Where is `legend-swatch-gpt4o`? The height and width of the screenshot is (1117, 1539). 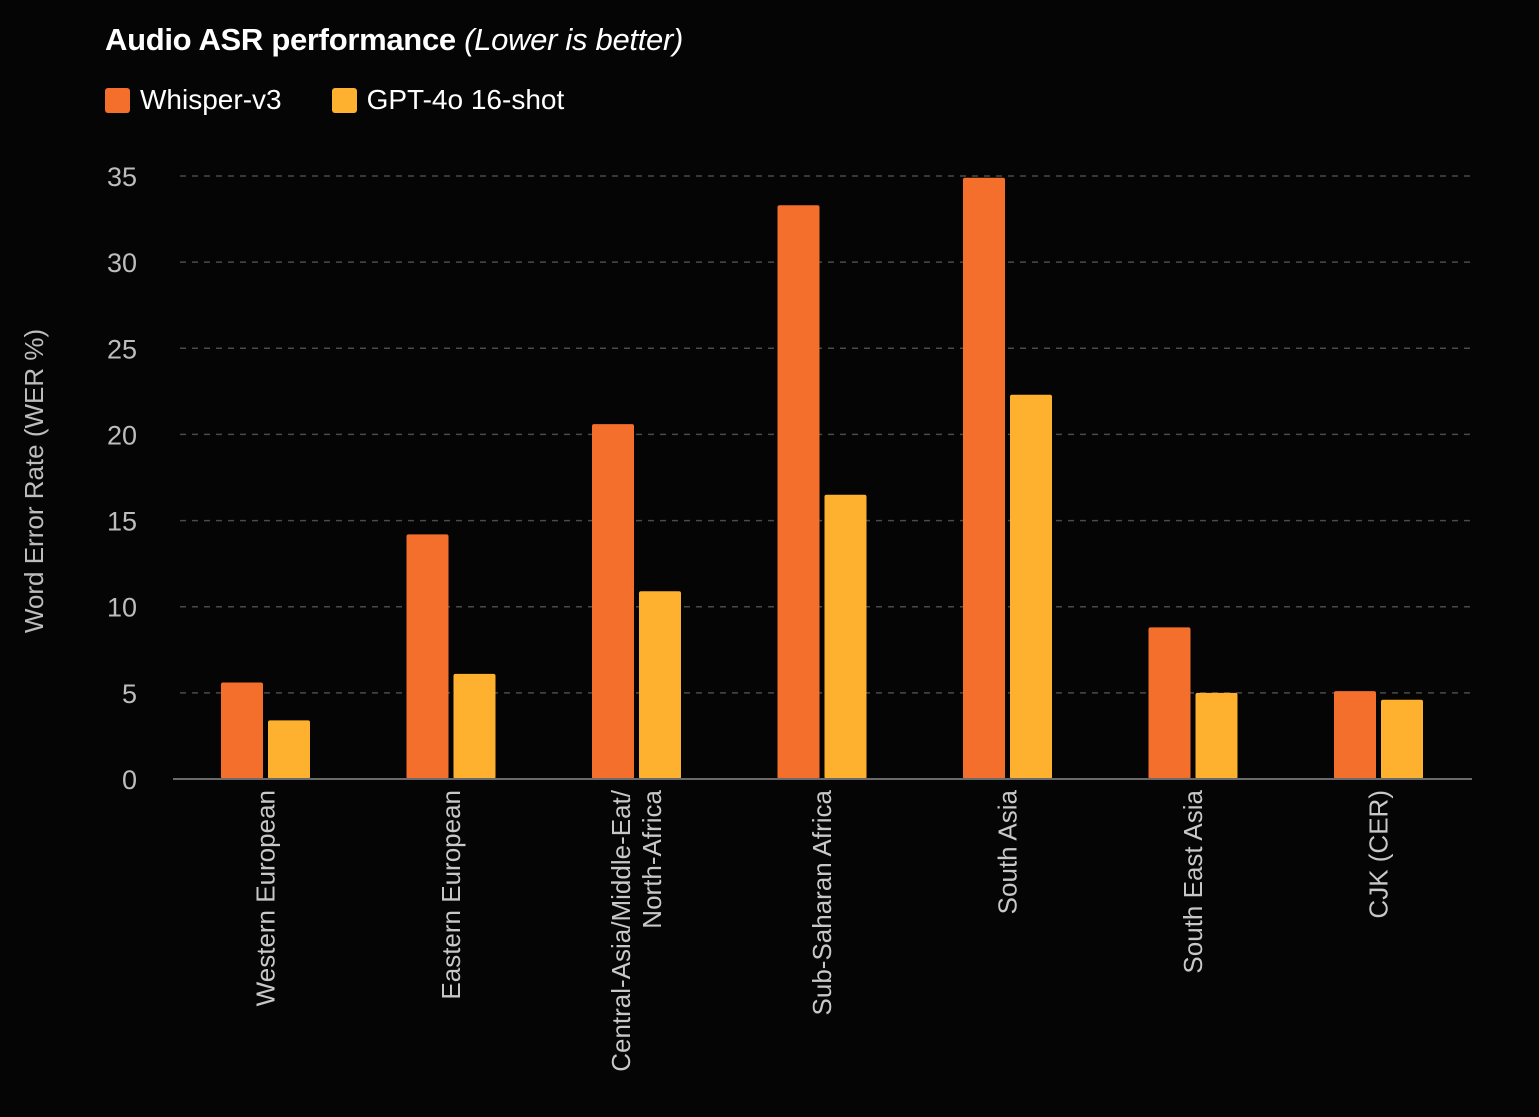
legend-swatch-gpt4o is located at coordinates (344, 100).